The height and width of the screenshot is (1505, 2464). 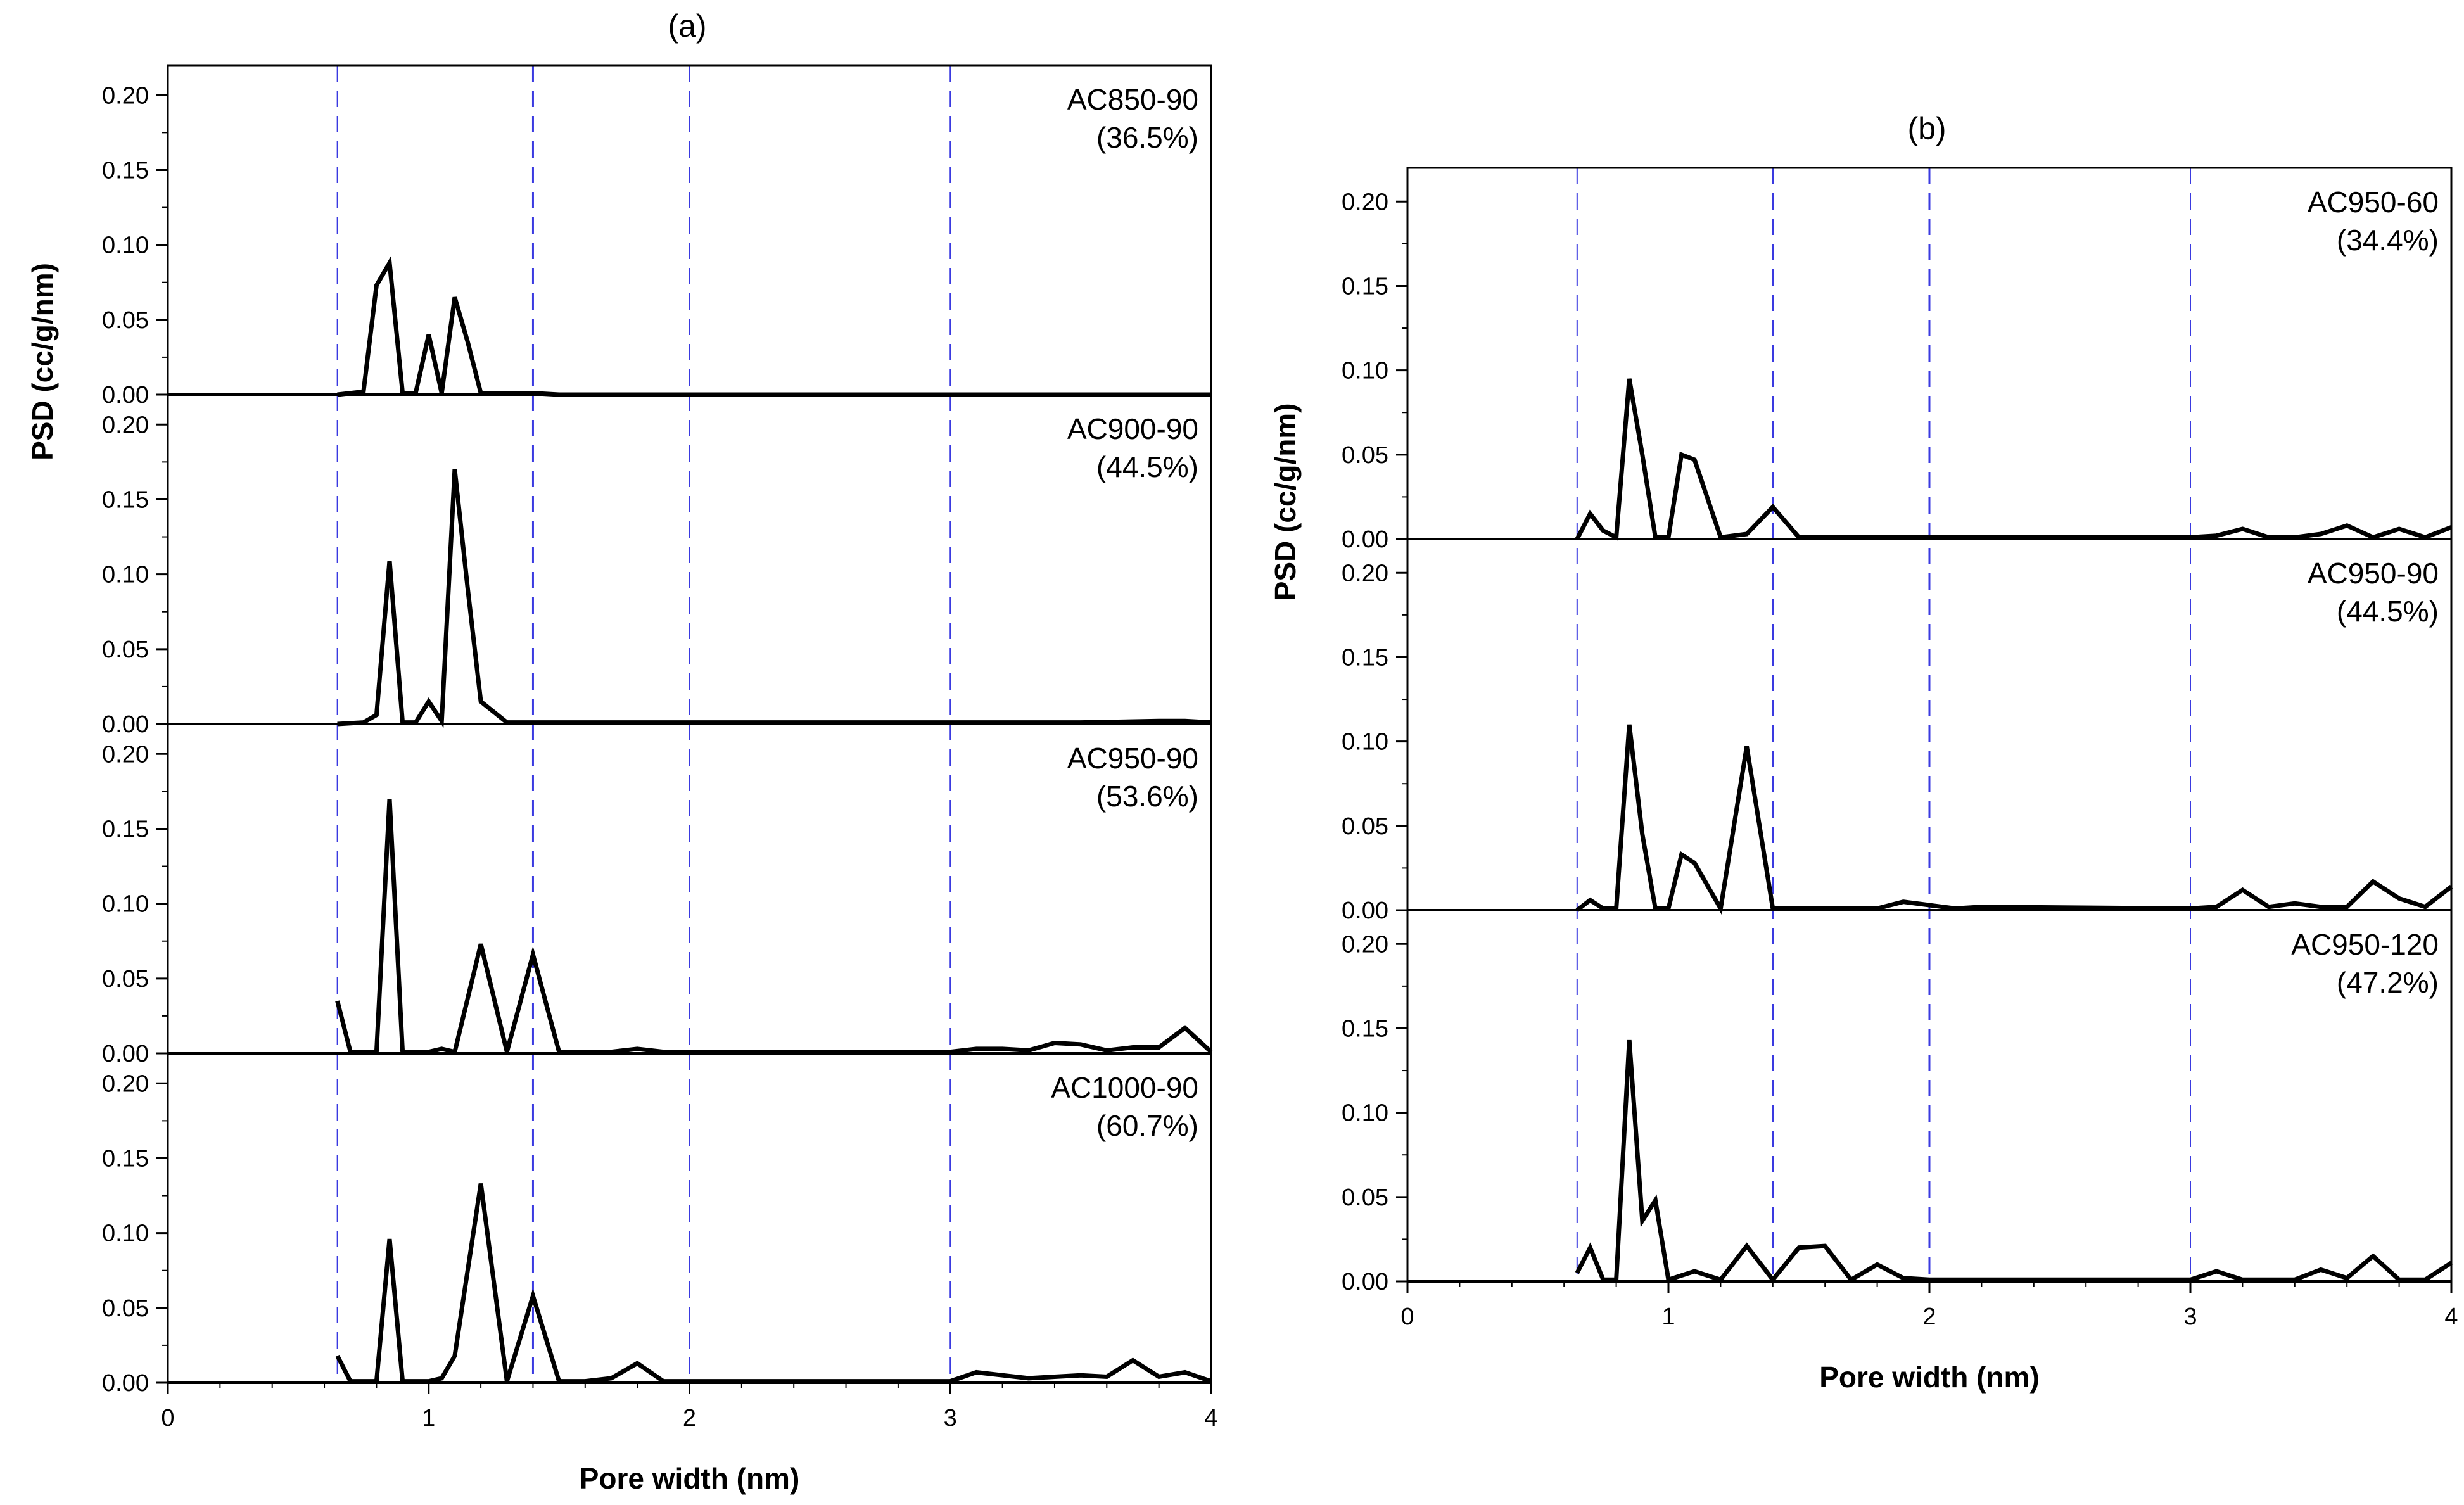 What do you see at coordinates (1132, 428) in the screenshot?
I see `series-name: AC900-90` at bounding box center [1132, 428].